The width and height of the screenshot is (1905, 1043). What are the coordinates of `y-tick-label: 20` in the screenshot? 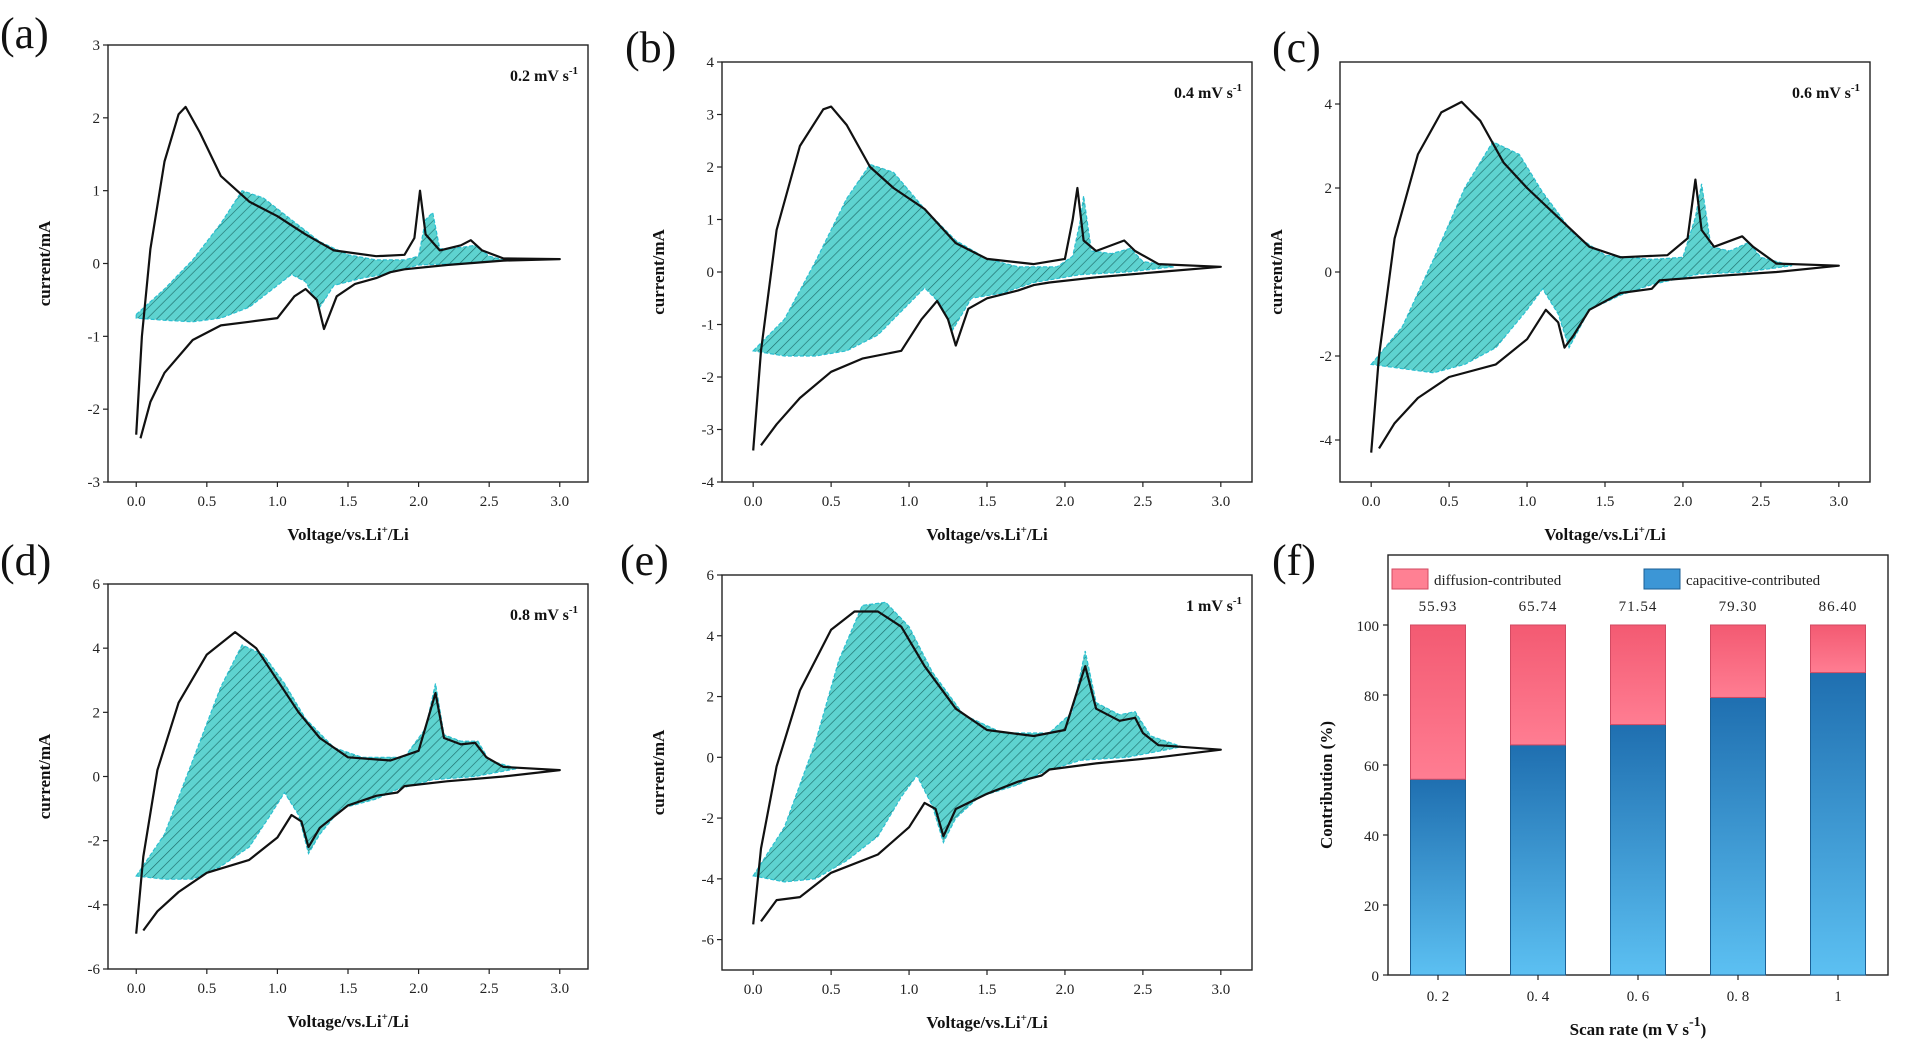 It's located at (1371, 907).